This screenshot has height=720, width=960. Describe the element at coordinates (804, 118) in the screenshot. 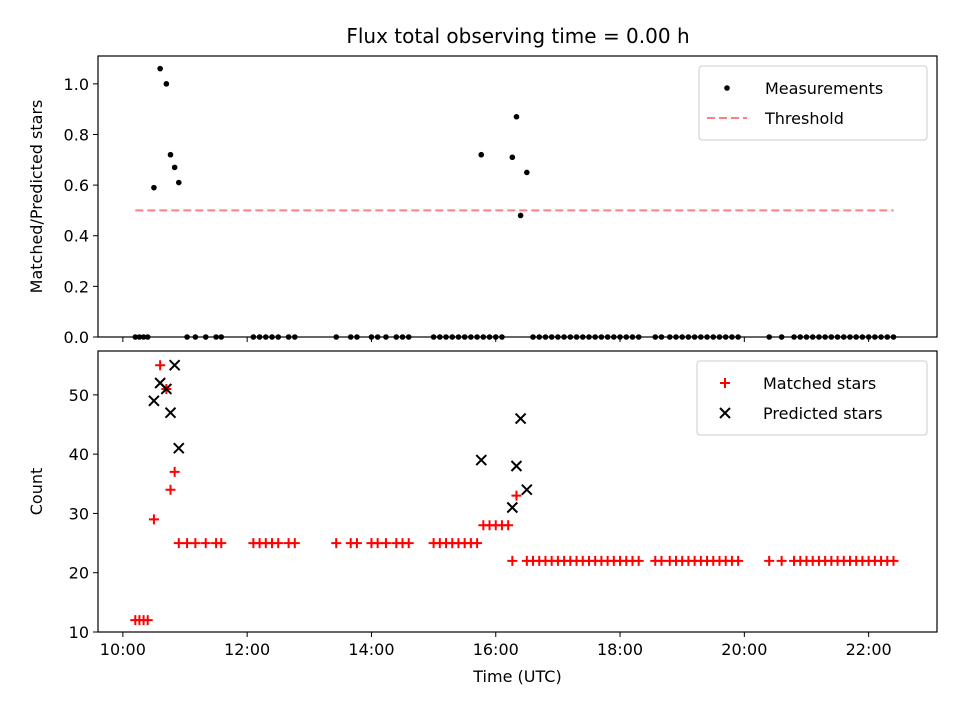

I see `legend-label: Threshold` at that location.